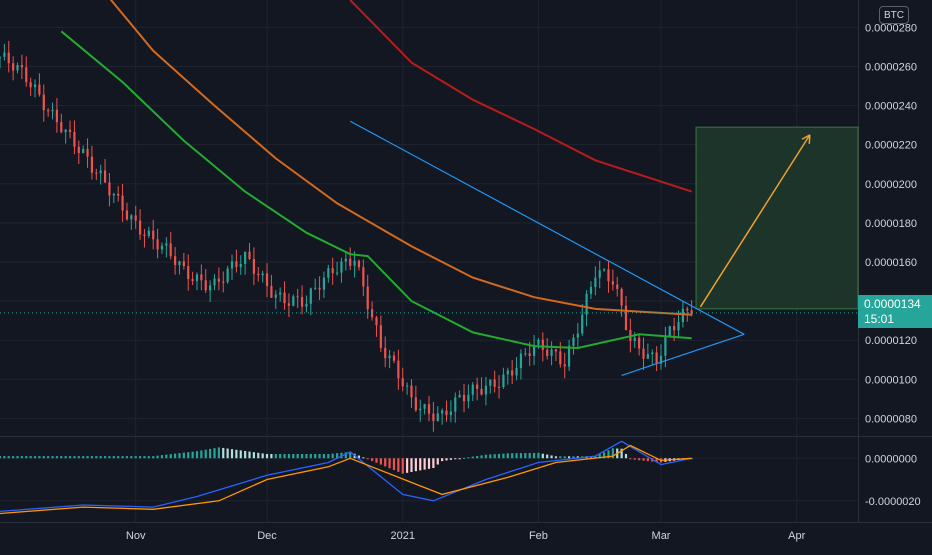  I want to click on current-price-value: 0.0000134, so click(892, 304).